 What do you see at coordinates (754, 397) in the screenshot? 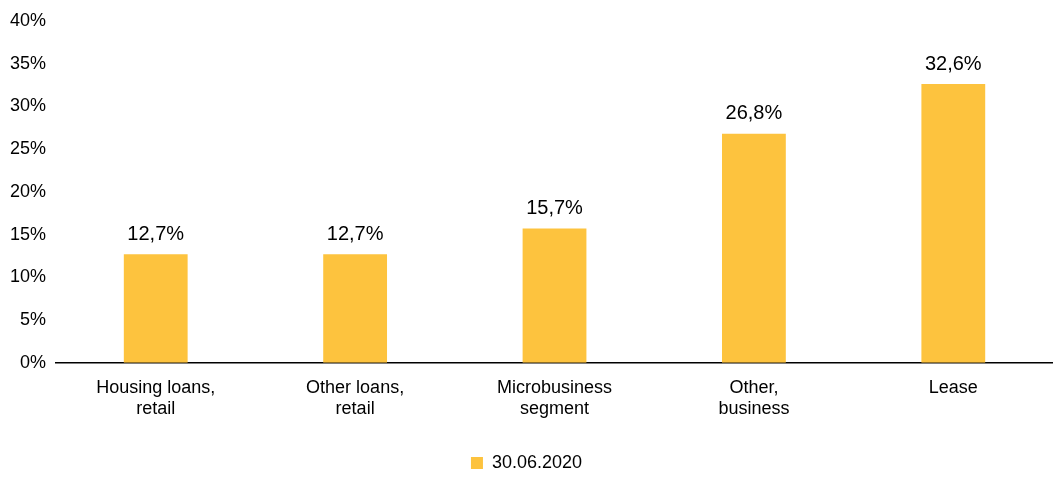
I see `x-tick-label: Other, business` at bounding box center [754, 397].